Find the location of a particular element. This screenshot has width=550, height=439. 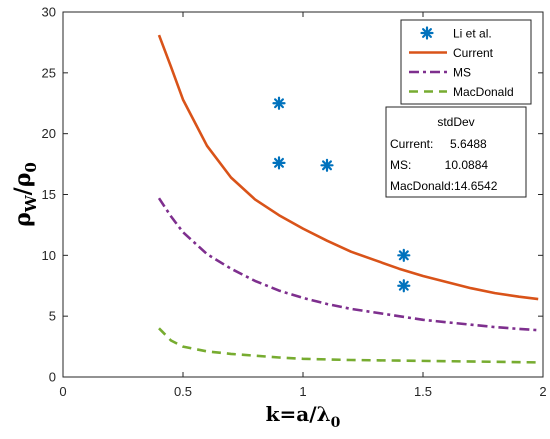

y-tick-label: 0 is located at coordinates (52, 377).